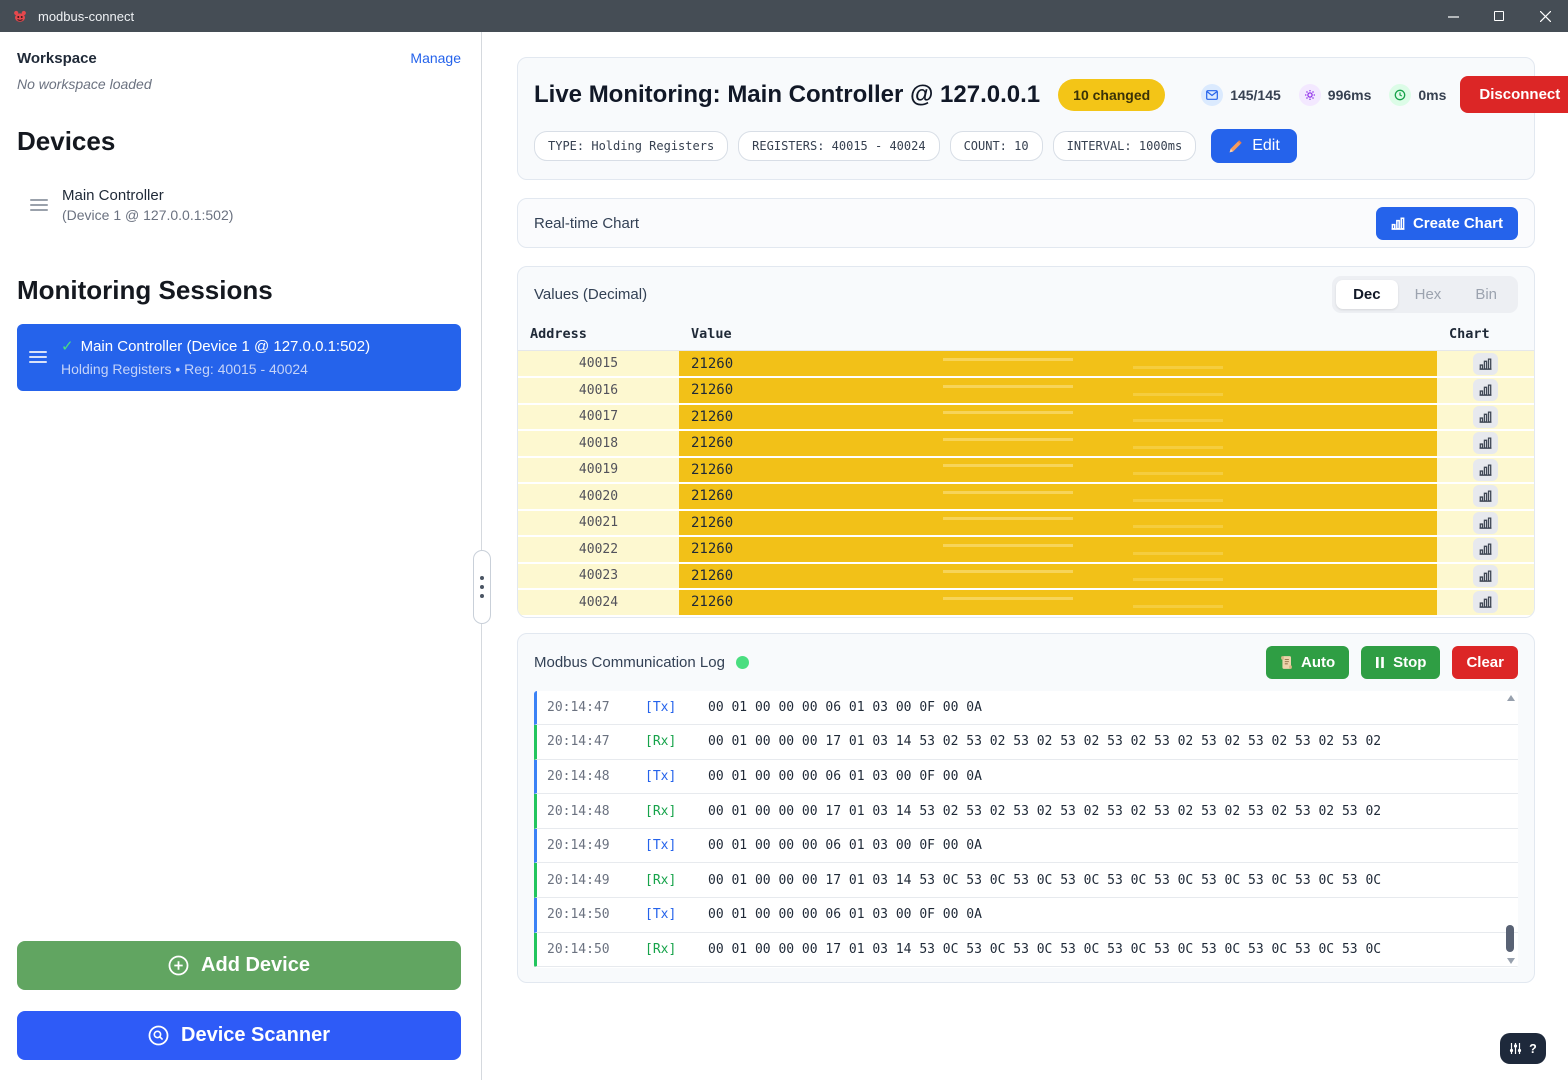  What do you see at coordinates (1401, 662) in the screenshot?
I see `stop-button: Stop` at bounding box center [1401, 662].